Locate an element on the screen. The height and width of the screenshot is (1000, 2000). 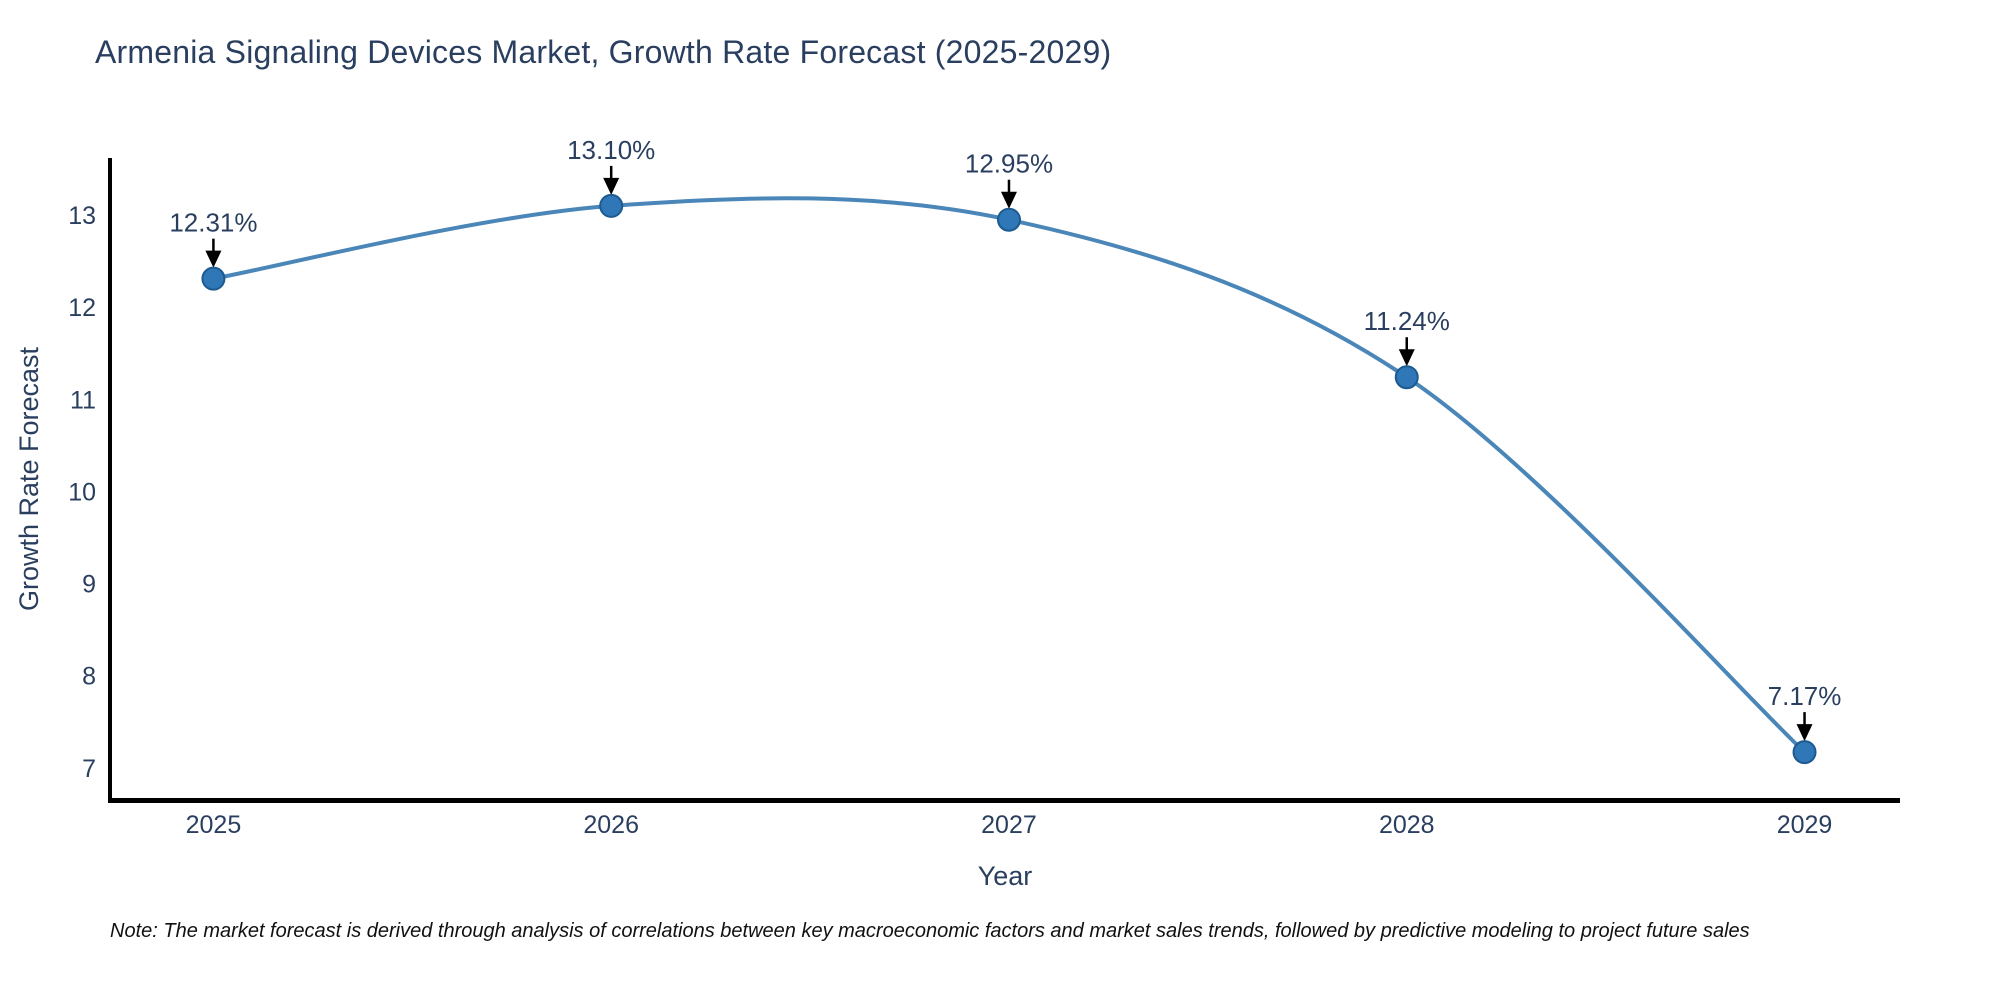
x-tick-label: 2027 is located at coordinates (1009, 825).